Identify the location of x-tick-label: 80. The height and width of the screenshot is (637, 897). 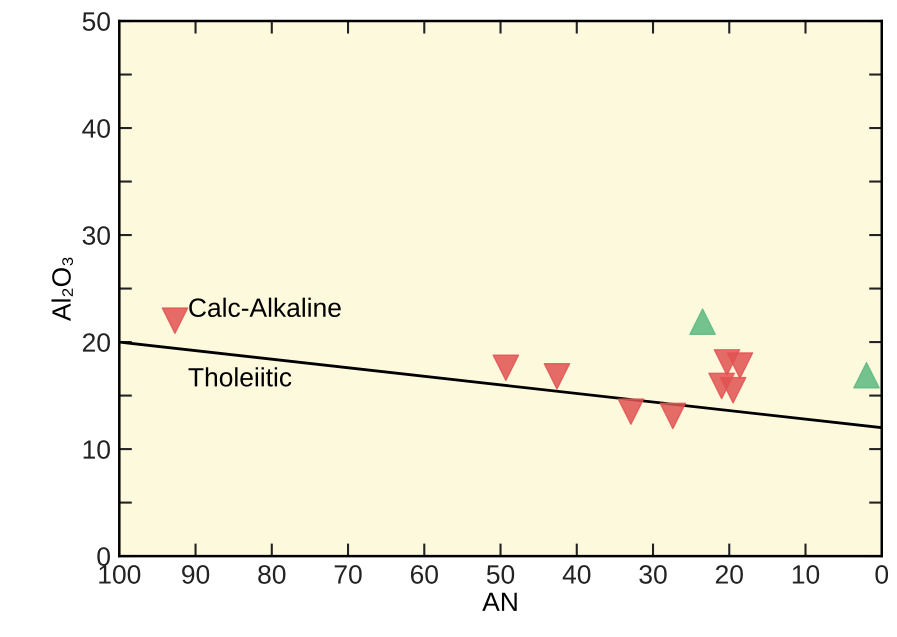
(272, 574).